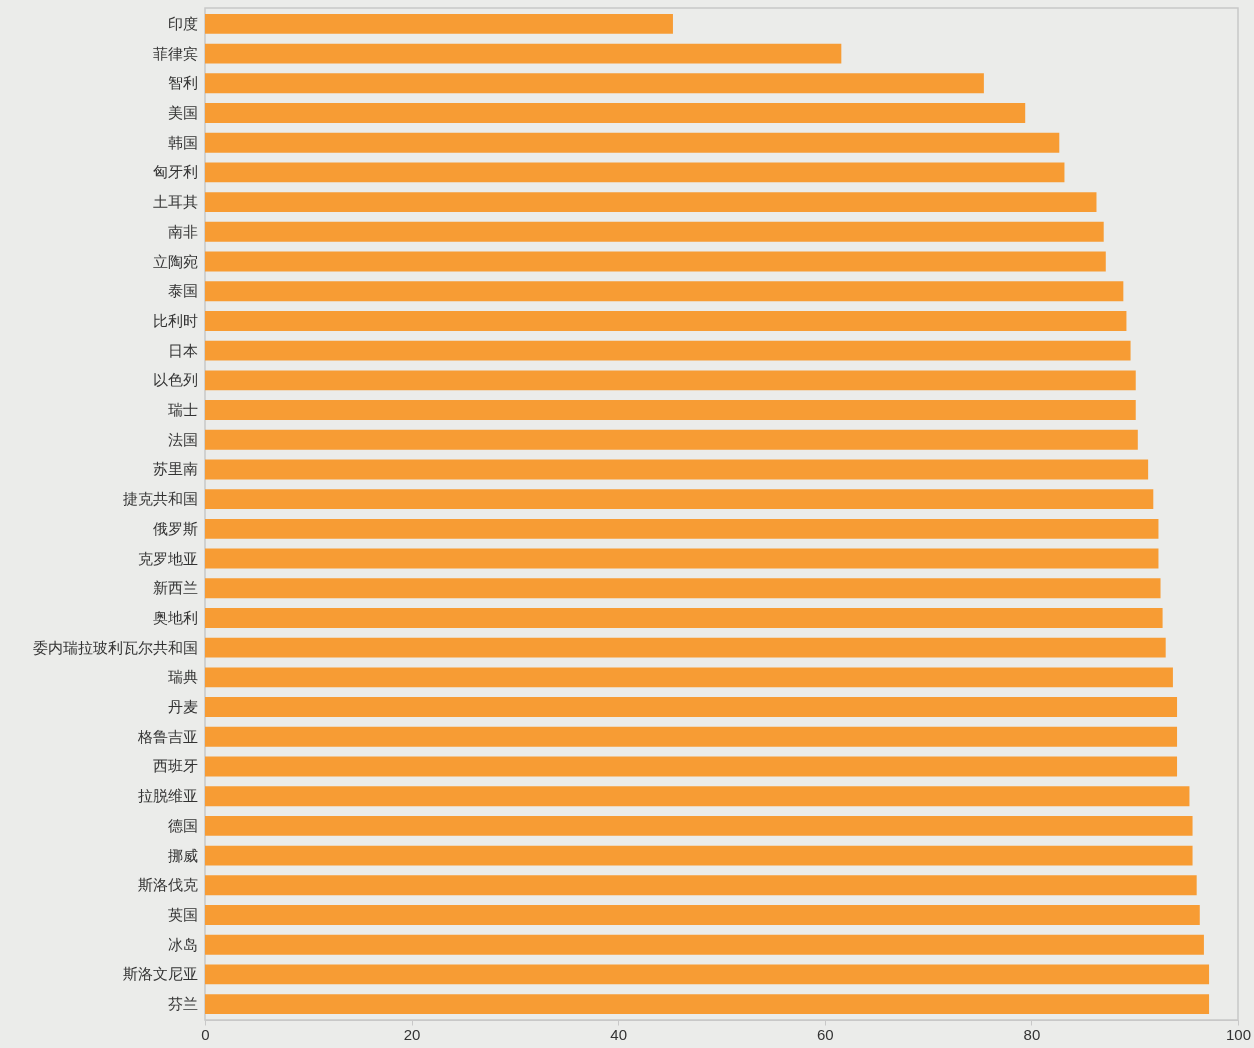 The height and width of the screenshot is (1048, 1254). I want to click on y-tick-label: 美国, so click(182, 112).